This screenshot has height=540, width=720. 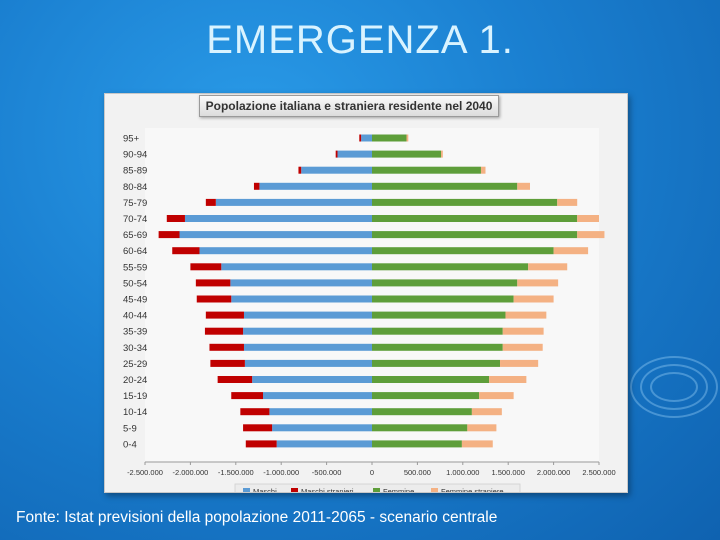 I want to click on ripple-decoration, so click(x=674, y=387).